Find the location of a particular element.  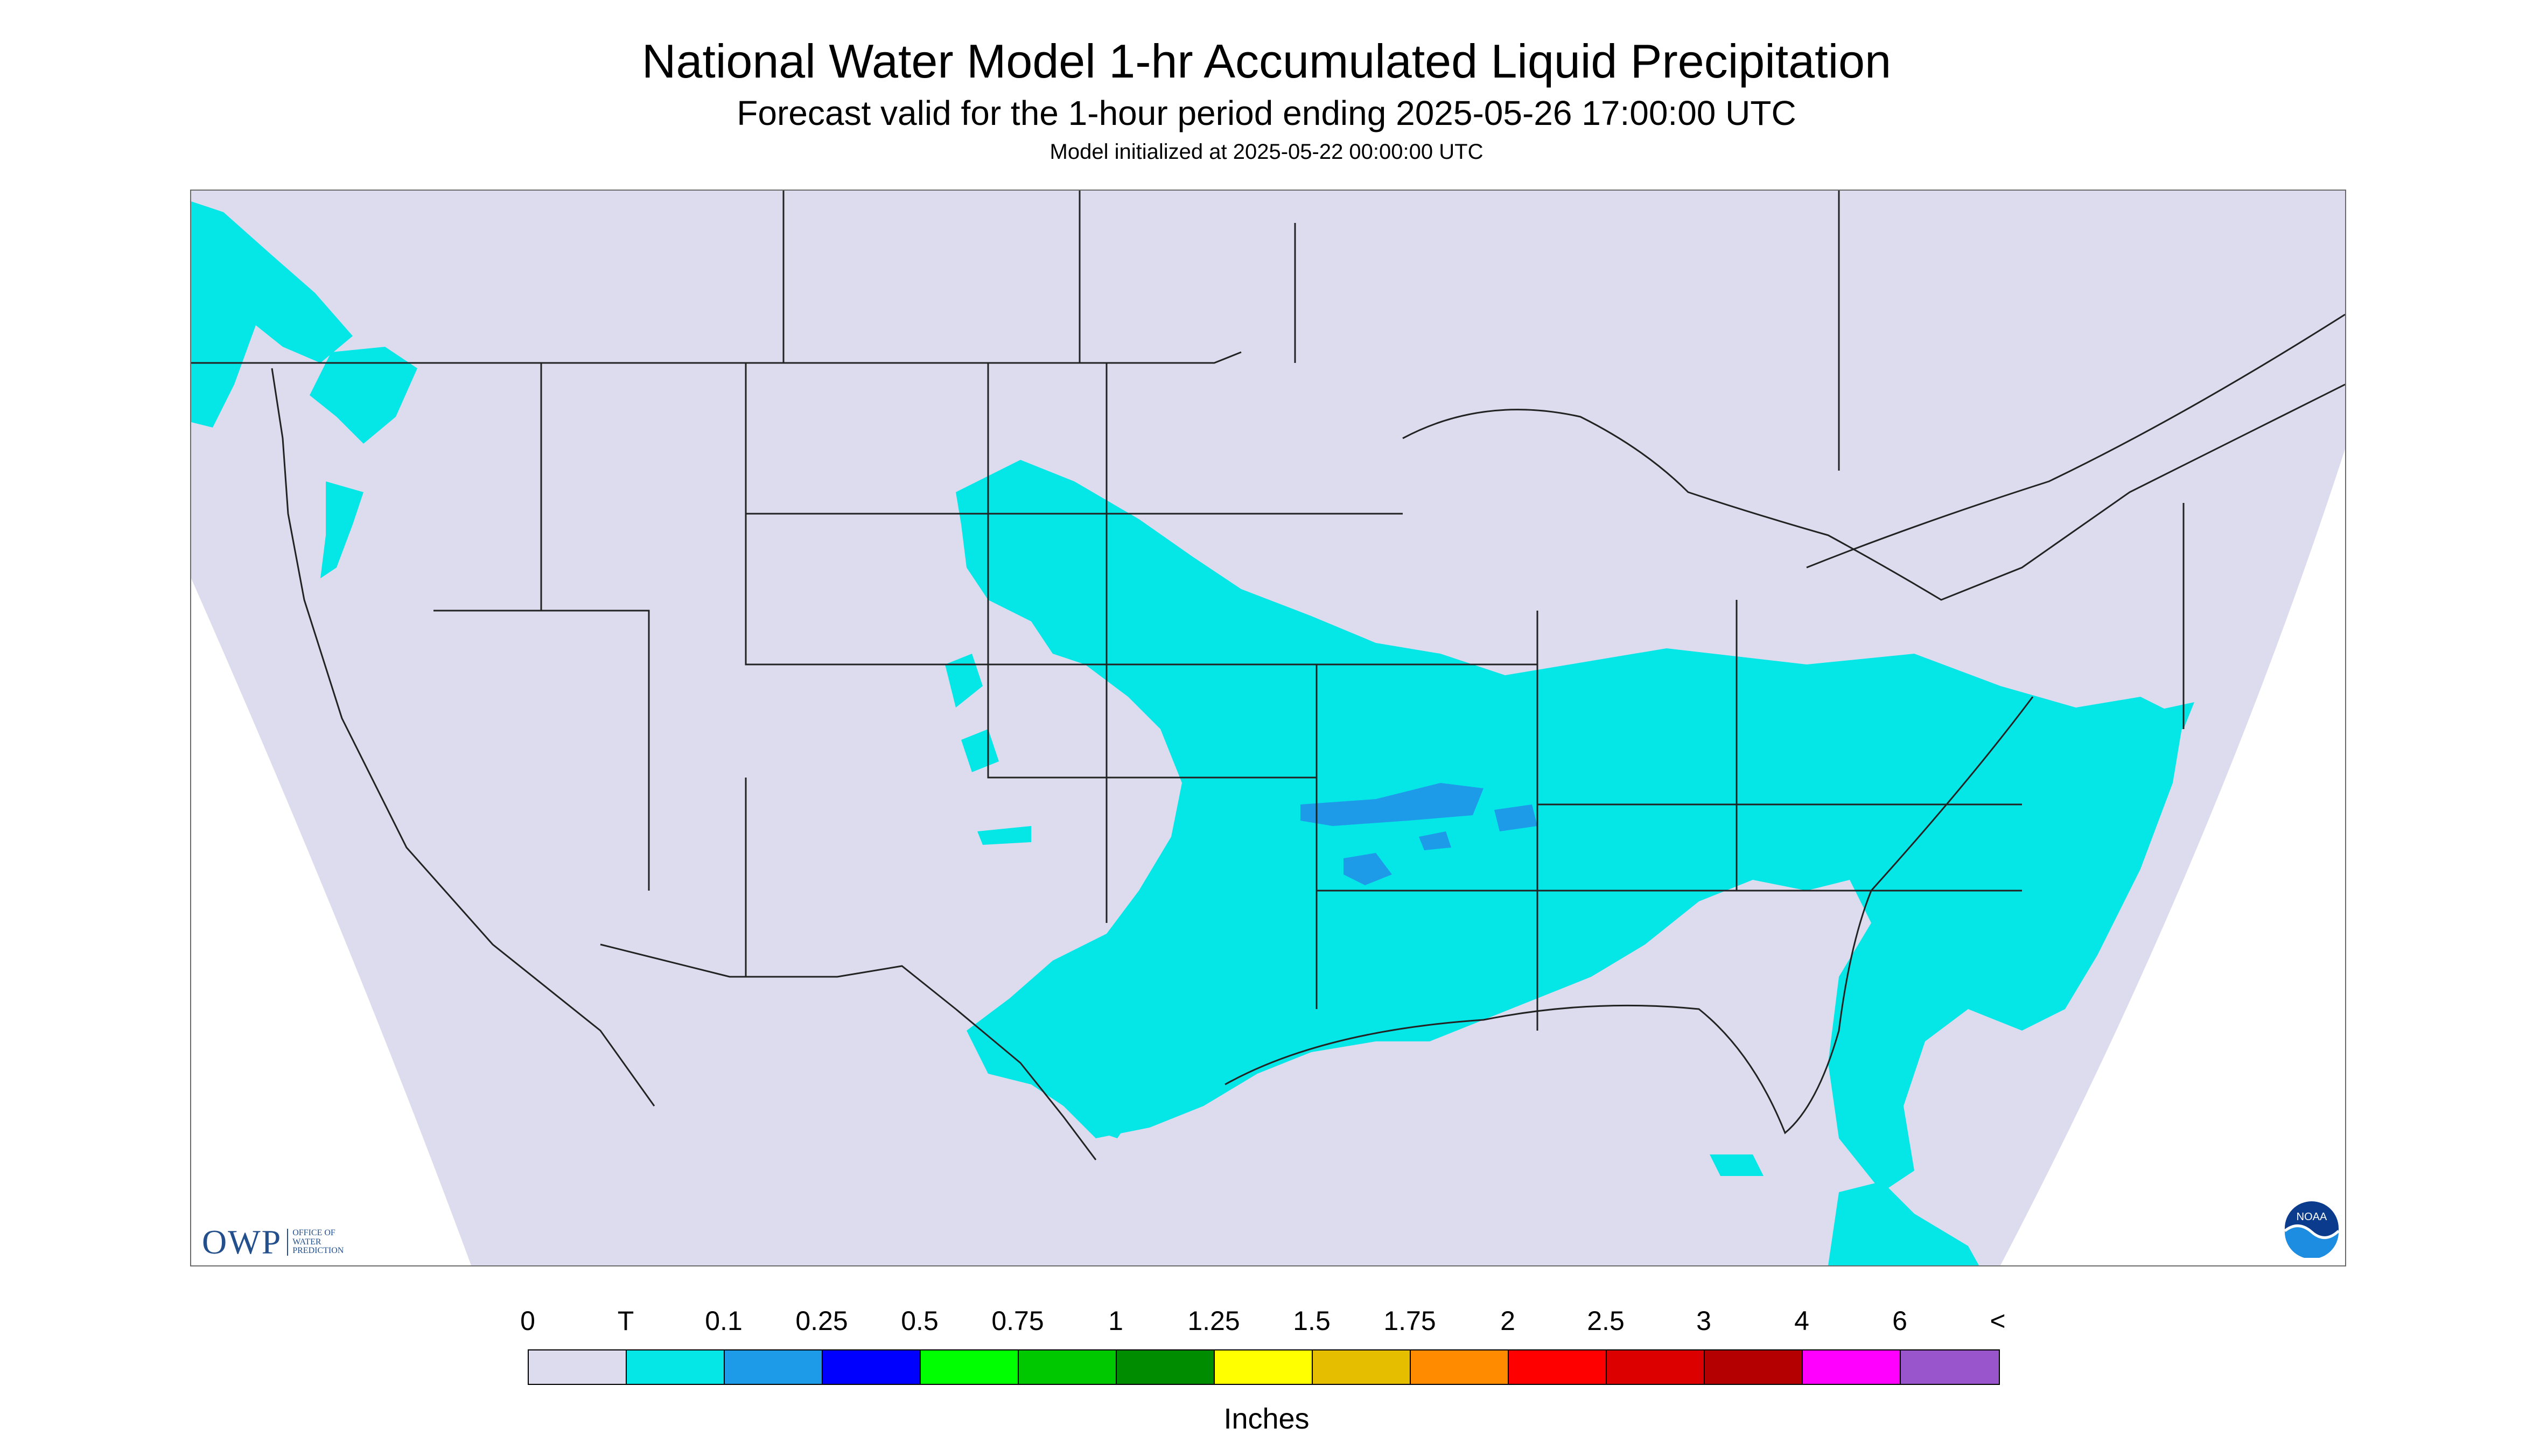

precip-heavier-oklahoma is located at coordinates (1368, 869).